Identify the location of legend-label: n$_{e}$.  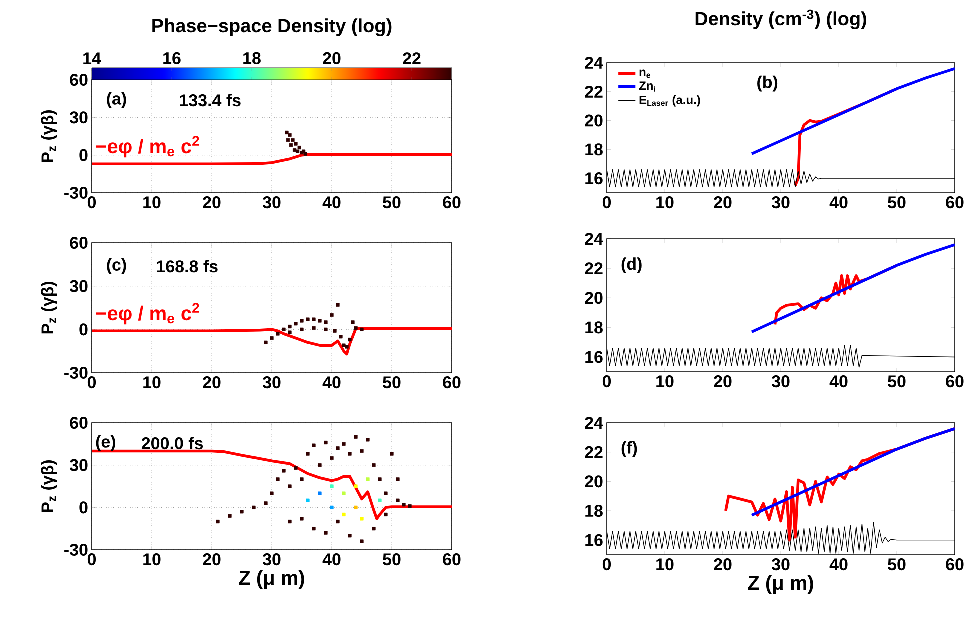
(645, 74).